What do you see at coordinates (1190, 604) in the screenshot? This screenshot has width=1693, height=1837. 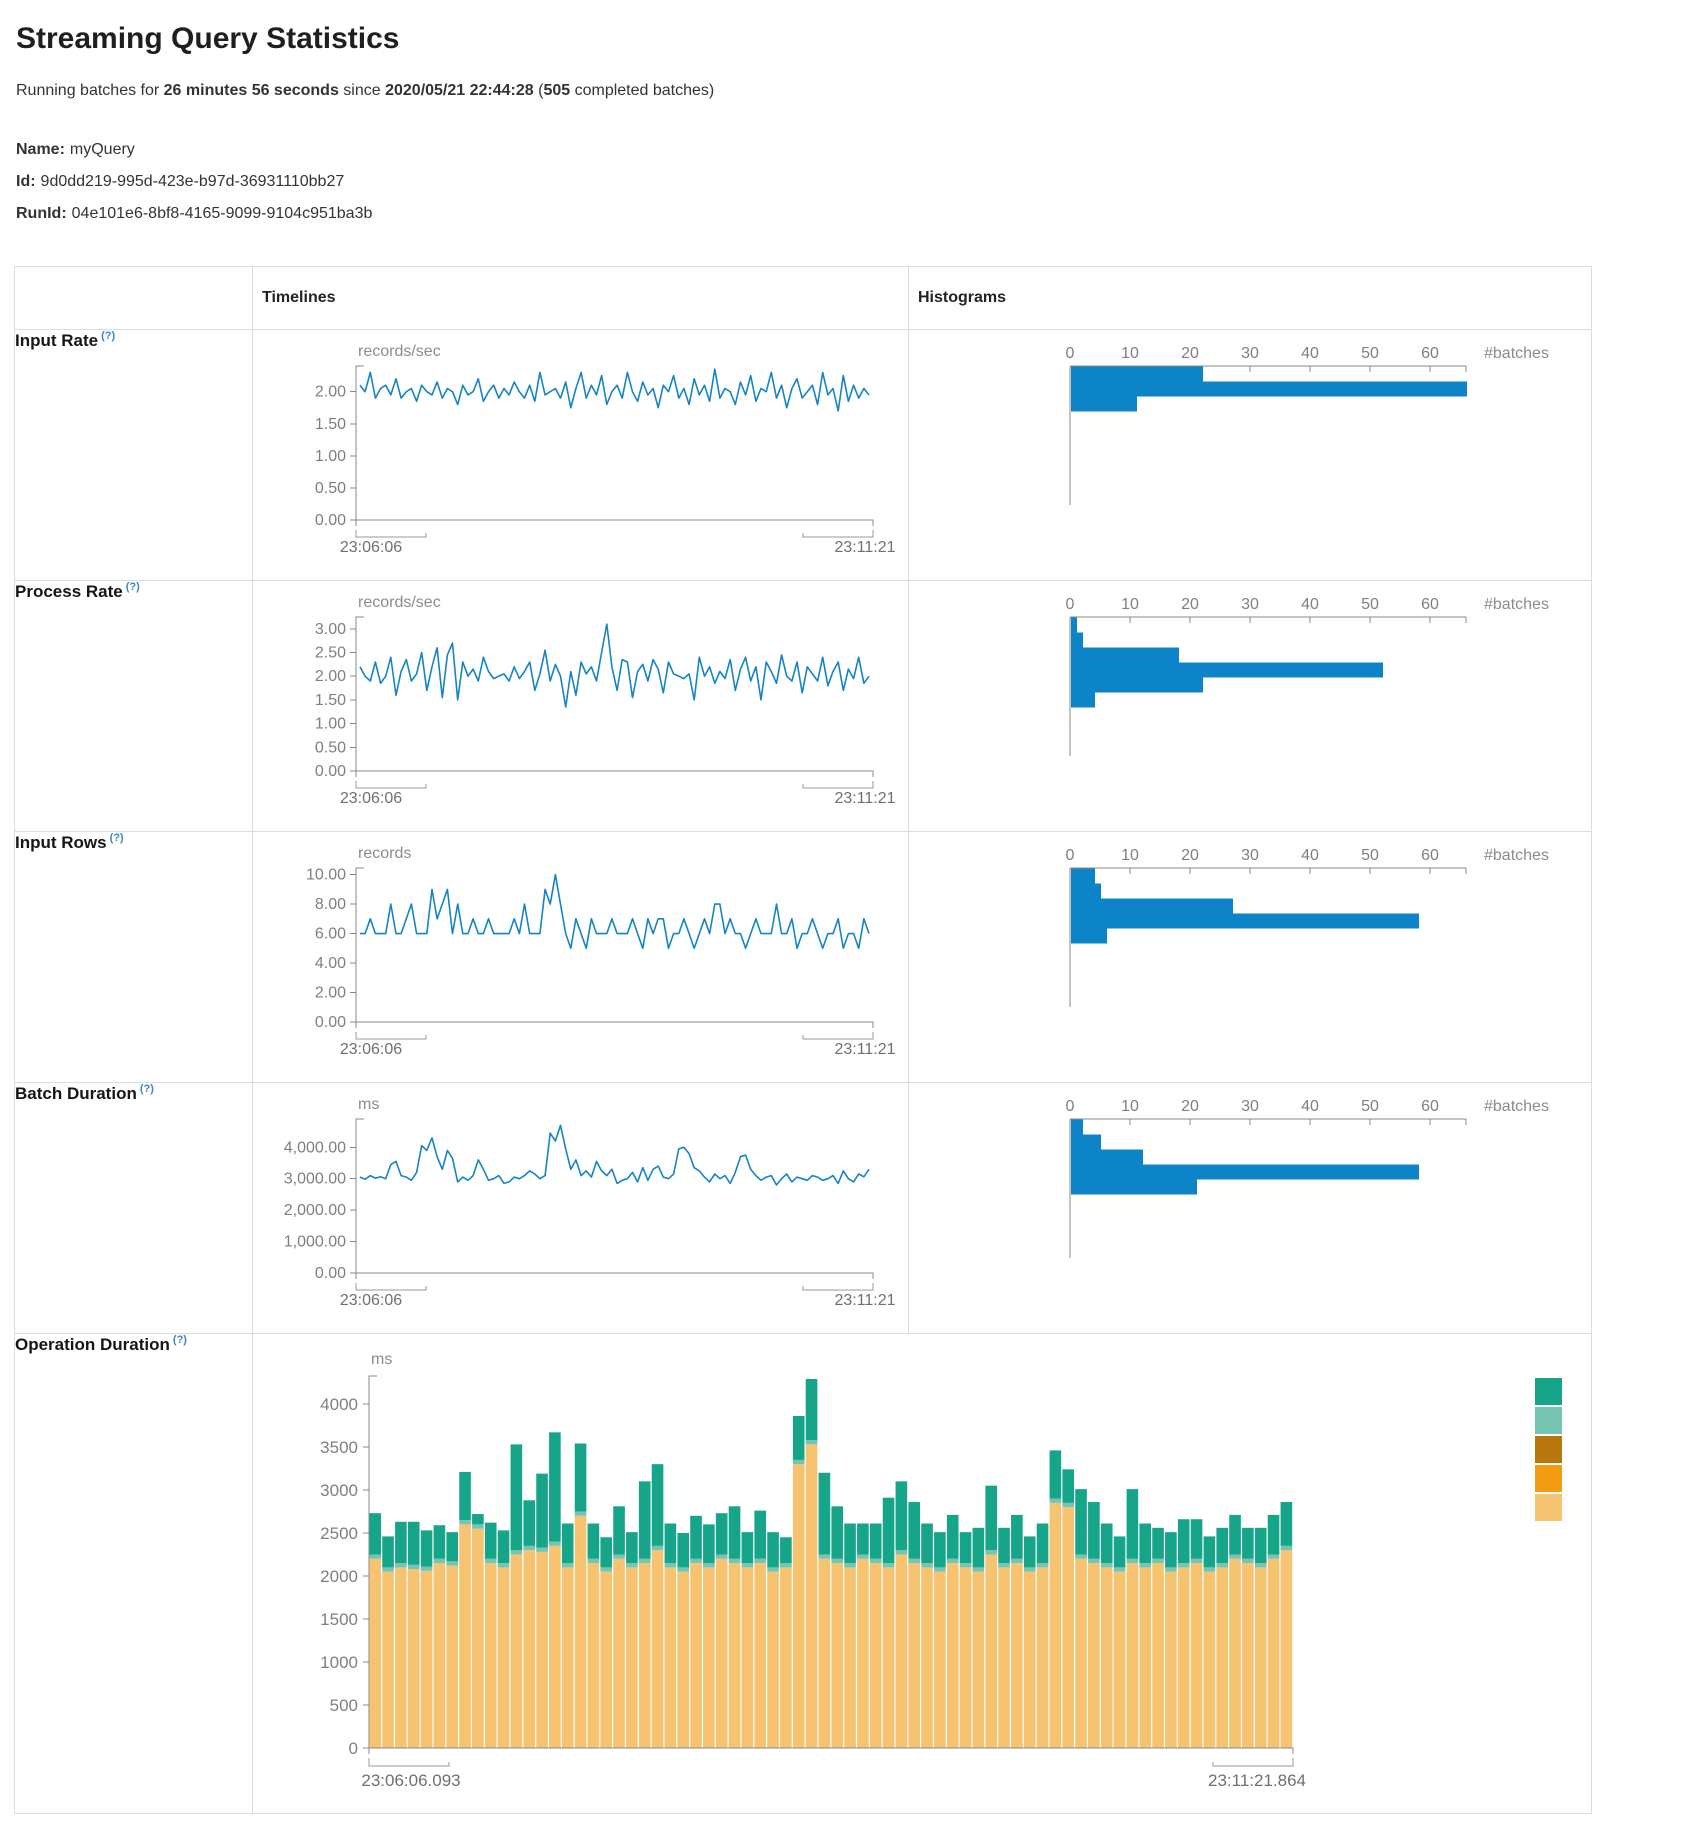 I see `x-tick-label: 20` at bounding box center [1190, 604].